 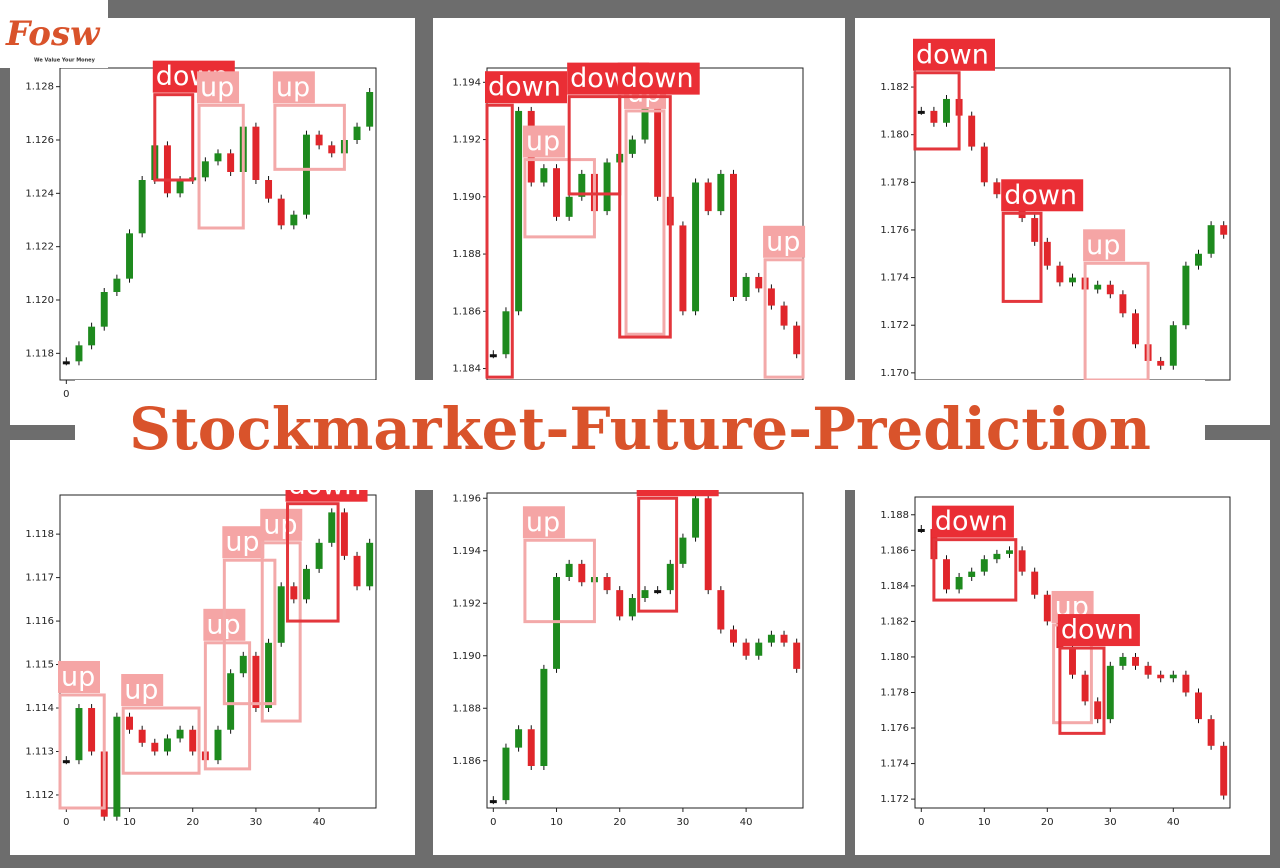 I want to click on y-tick-label: 1.184, so click(x=466, y=369).